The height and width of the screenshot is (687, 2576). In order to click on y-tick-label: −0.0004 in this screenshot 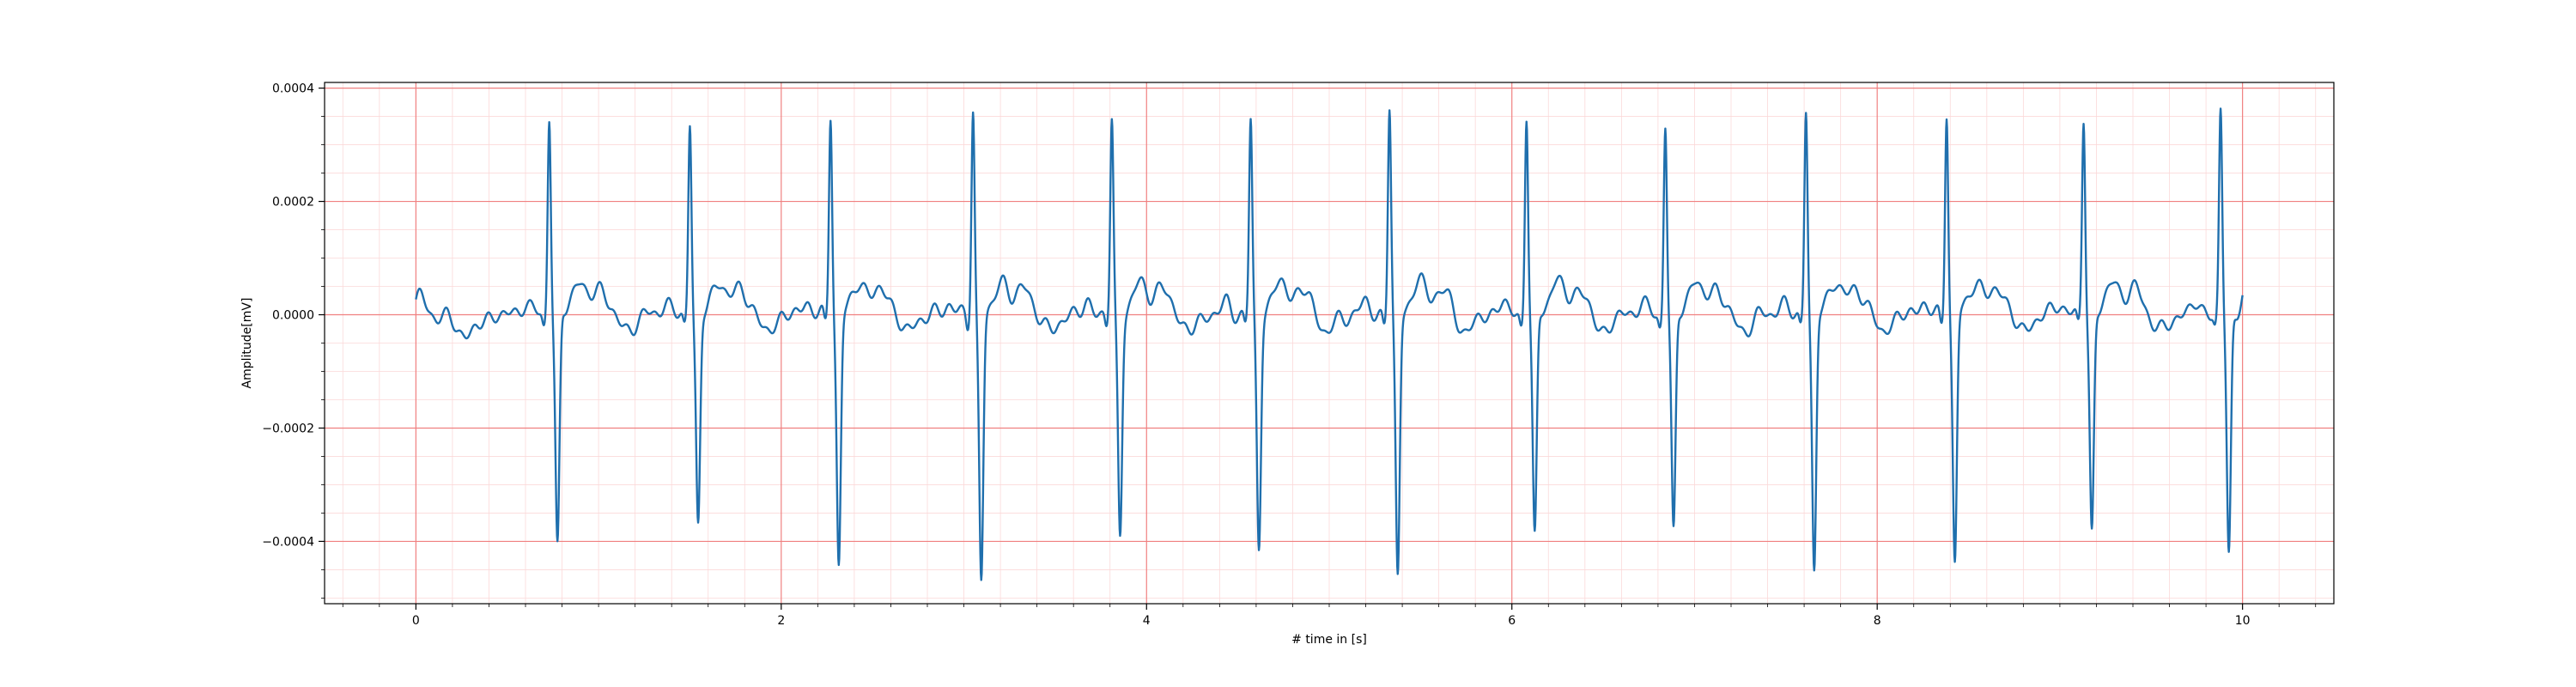, I will do `click(288, 542)`.